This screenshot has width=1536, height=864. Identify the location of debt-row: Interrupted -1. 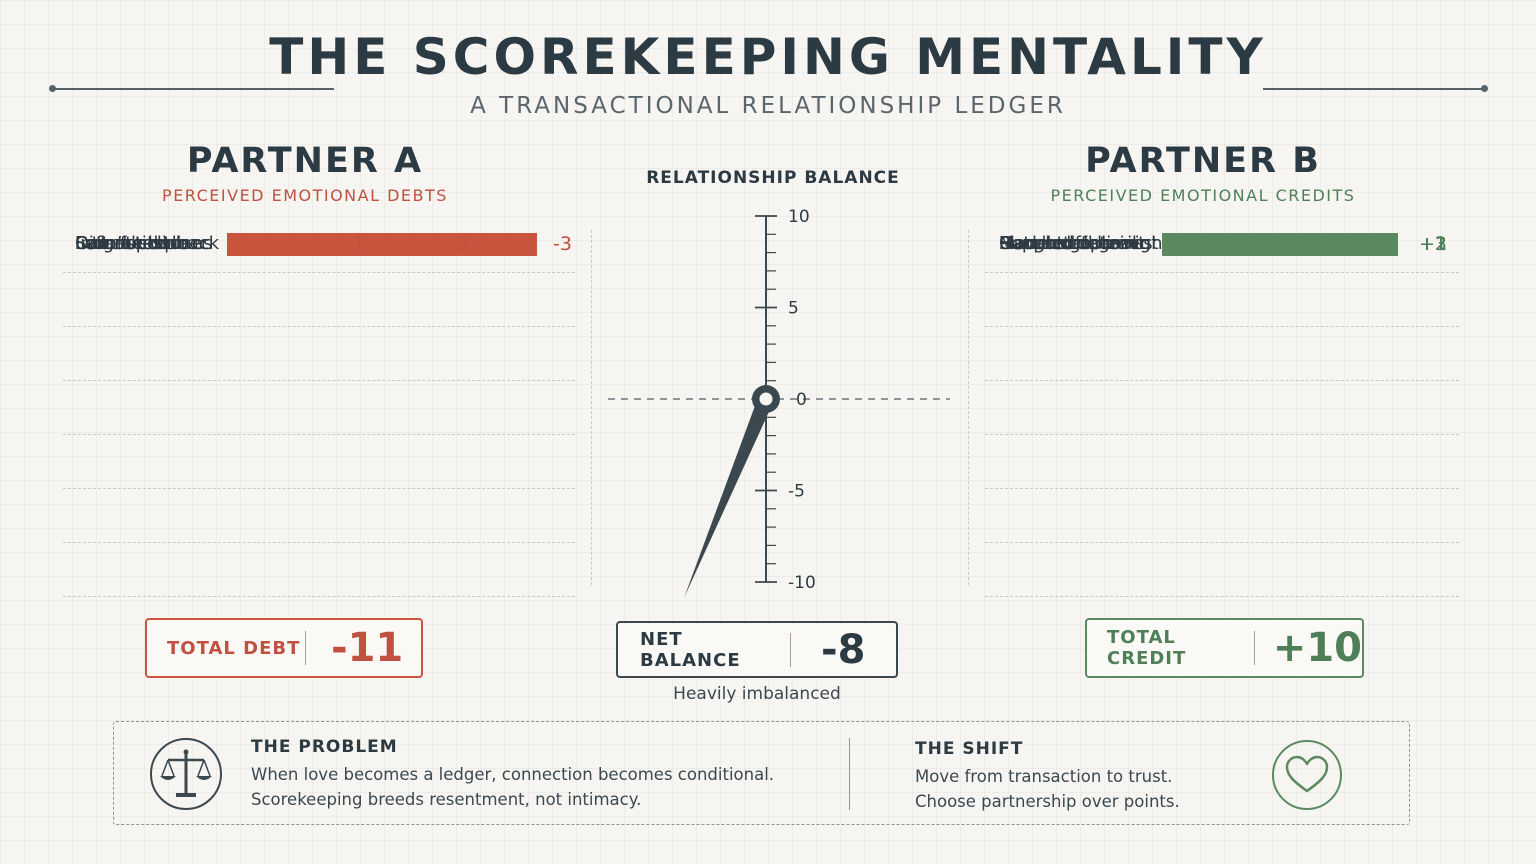
(319, 334).